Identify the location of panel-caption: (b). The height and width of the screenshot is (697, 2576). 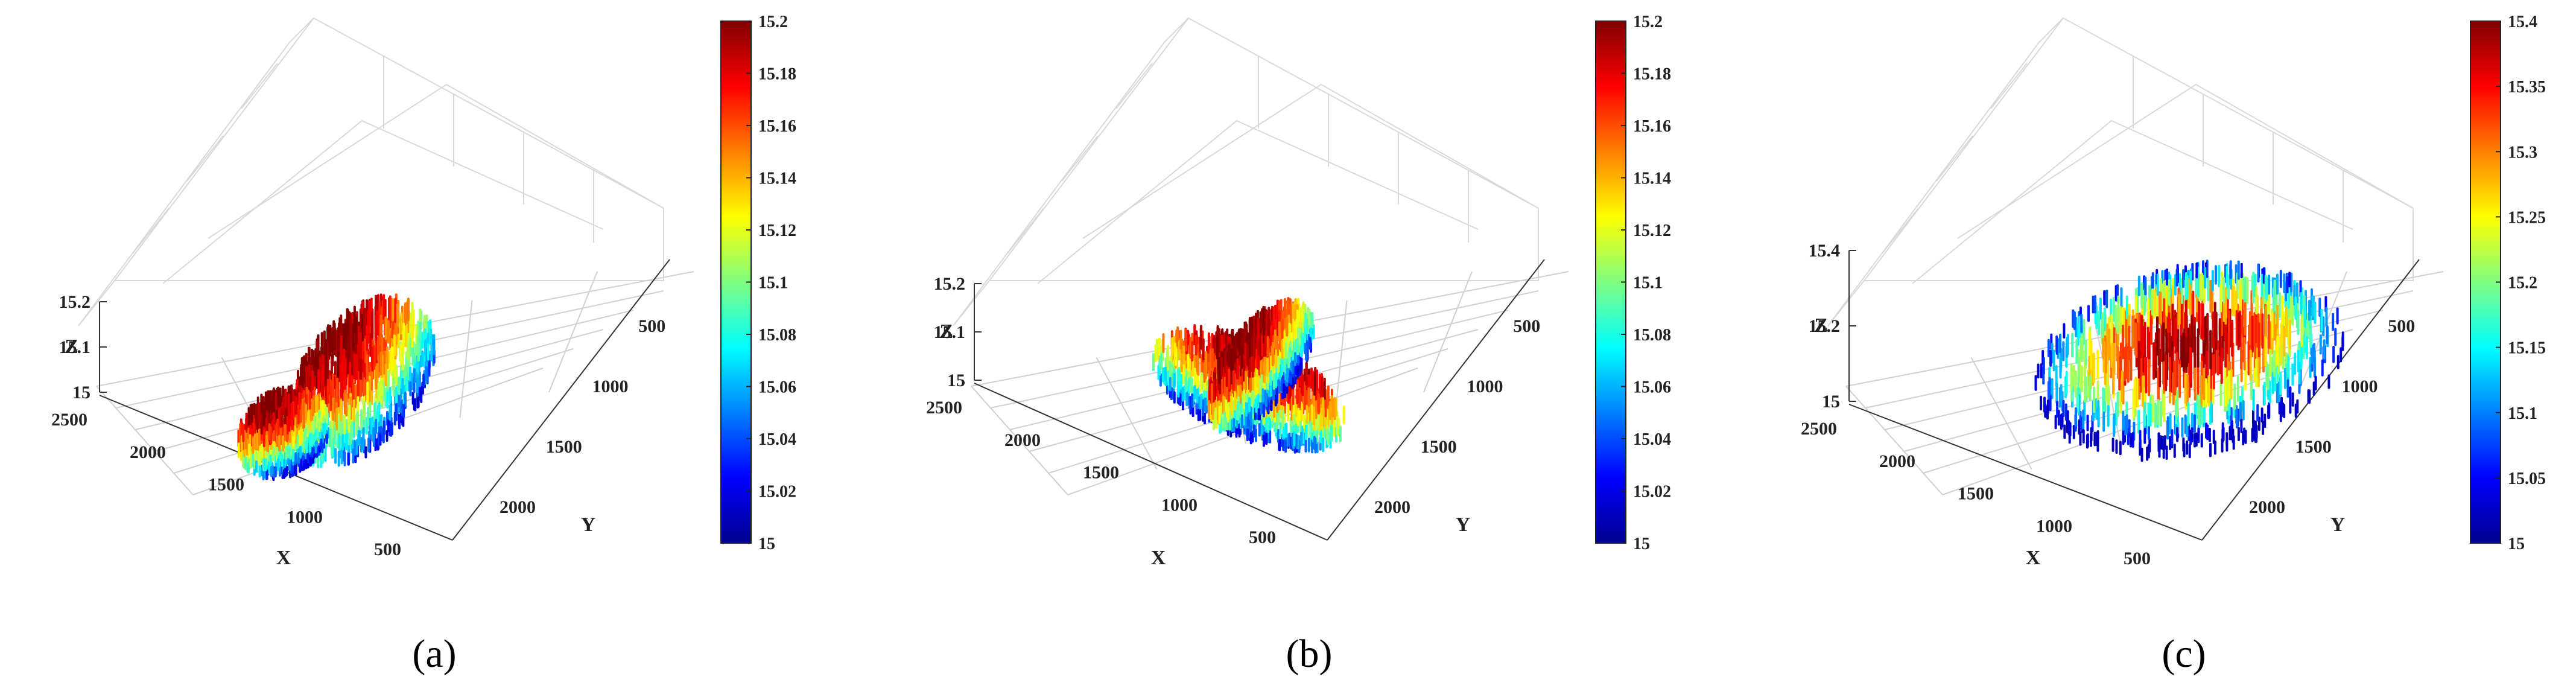
(1309, 654).